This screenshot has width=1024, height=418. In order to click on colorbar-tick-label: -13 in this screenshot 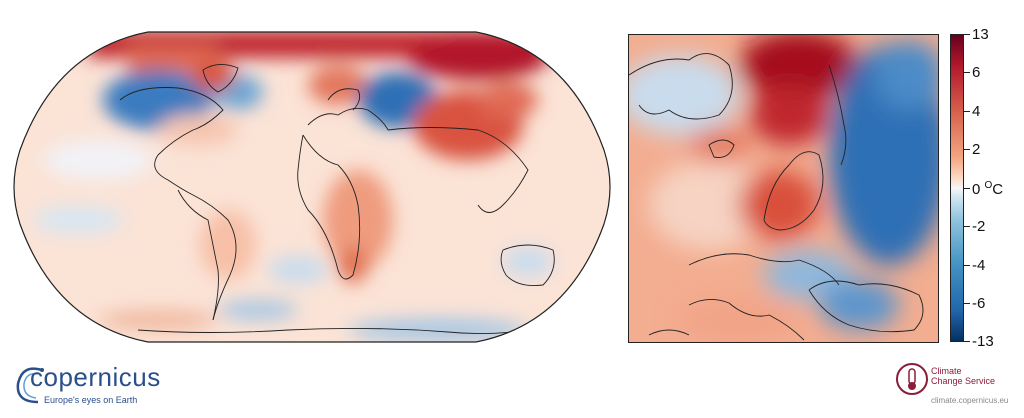, I will do `click(983, 341)`.